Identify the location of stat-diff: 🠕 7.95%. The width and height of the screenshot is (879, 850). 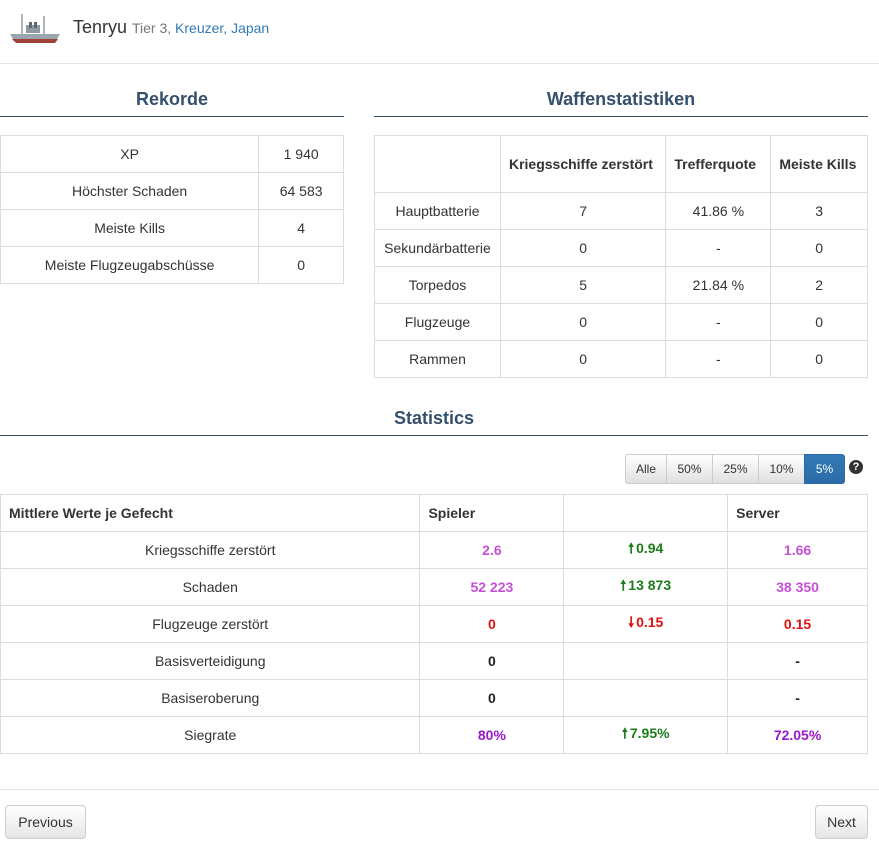
(646, 735).